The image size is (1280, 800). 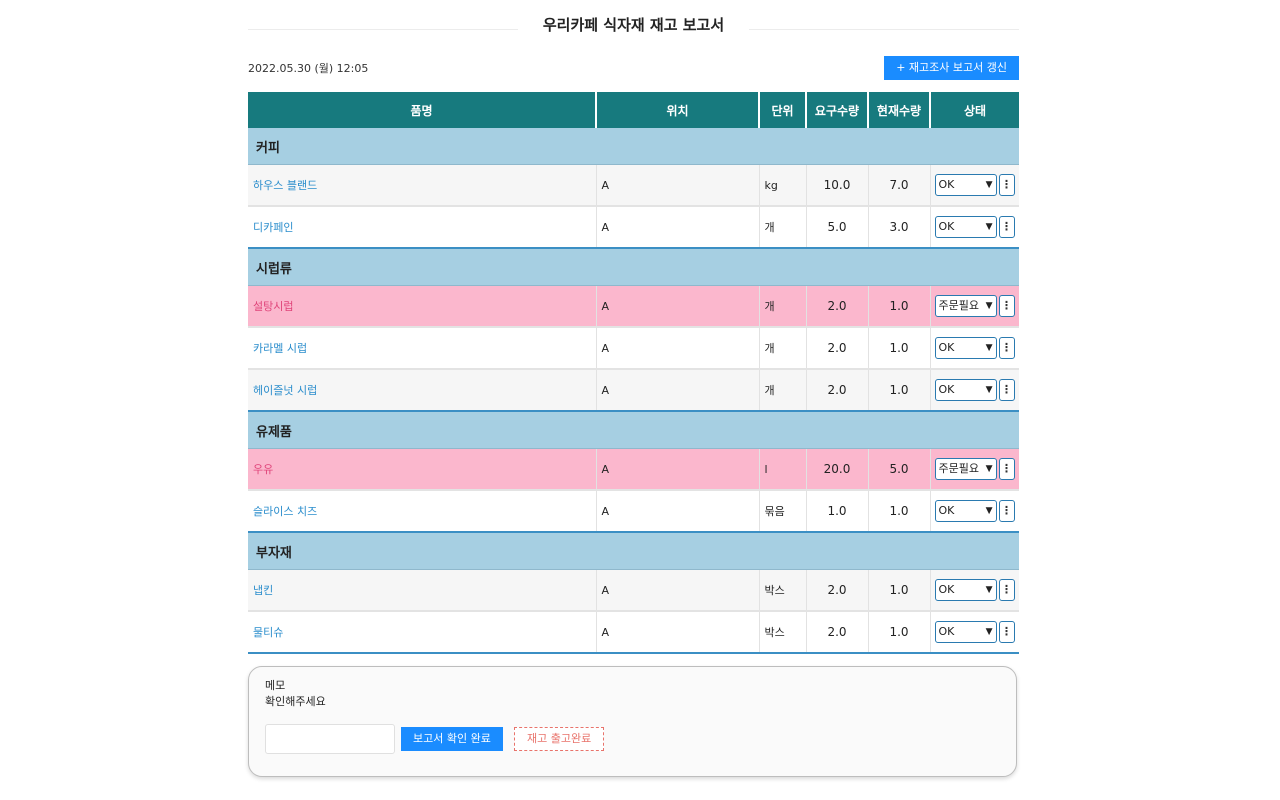 I want to click on category-label: 시럽류, so click(x=633, y=267).